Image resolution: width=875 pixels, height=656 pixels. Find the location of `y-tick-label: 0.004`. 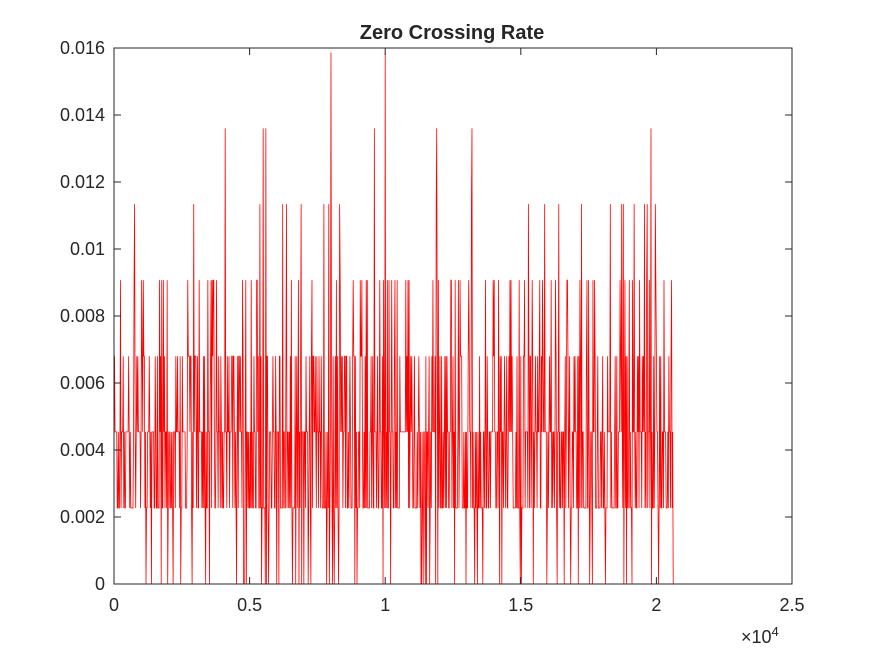

y-tick-label: 0.004 is located at coordinates (82, 450).